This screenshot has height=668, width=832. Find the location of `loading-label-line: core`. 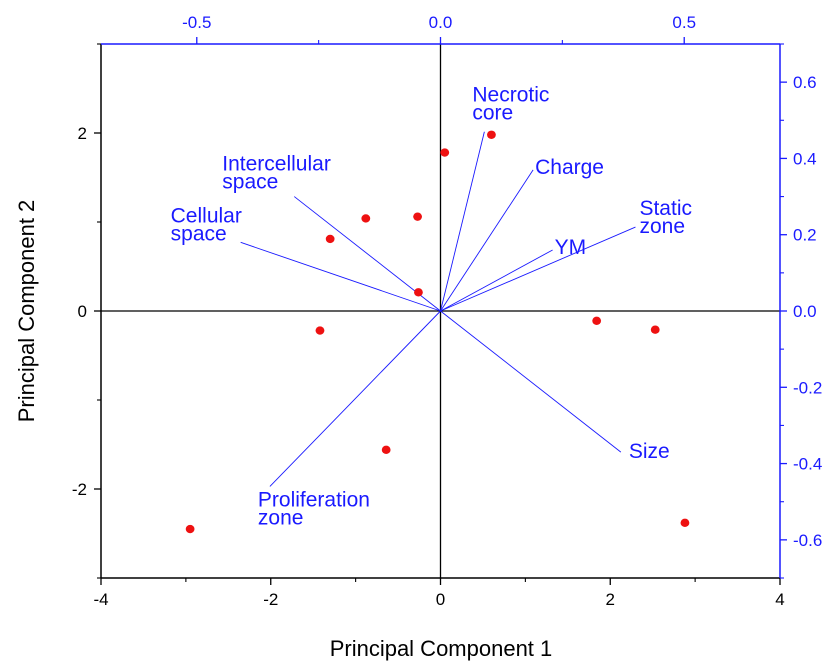

loading-label-line: core is located at coordinates (492, 113).